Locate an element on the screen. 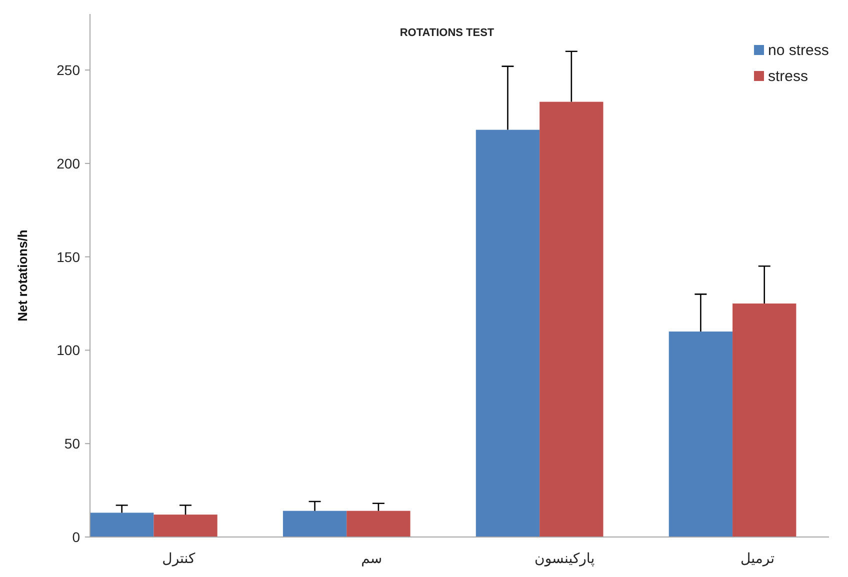 The height and width of the screenshot is (577, 848). y-tick-label: 0 is located at coordinates (76, 537).